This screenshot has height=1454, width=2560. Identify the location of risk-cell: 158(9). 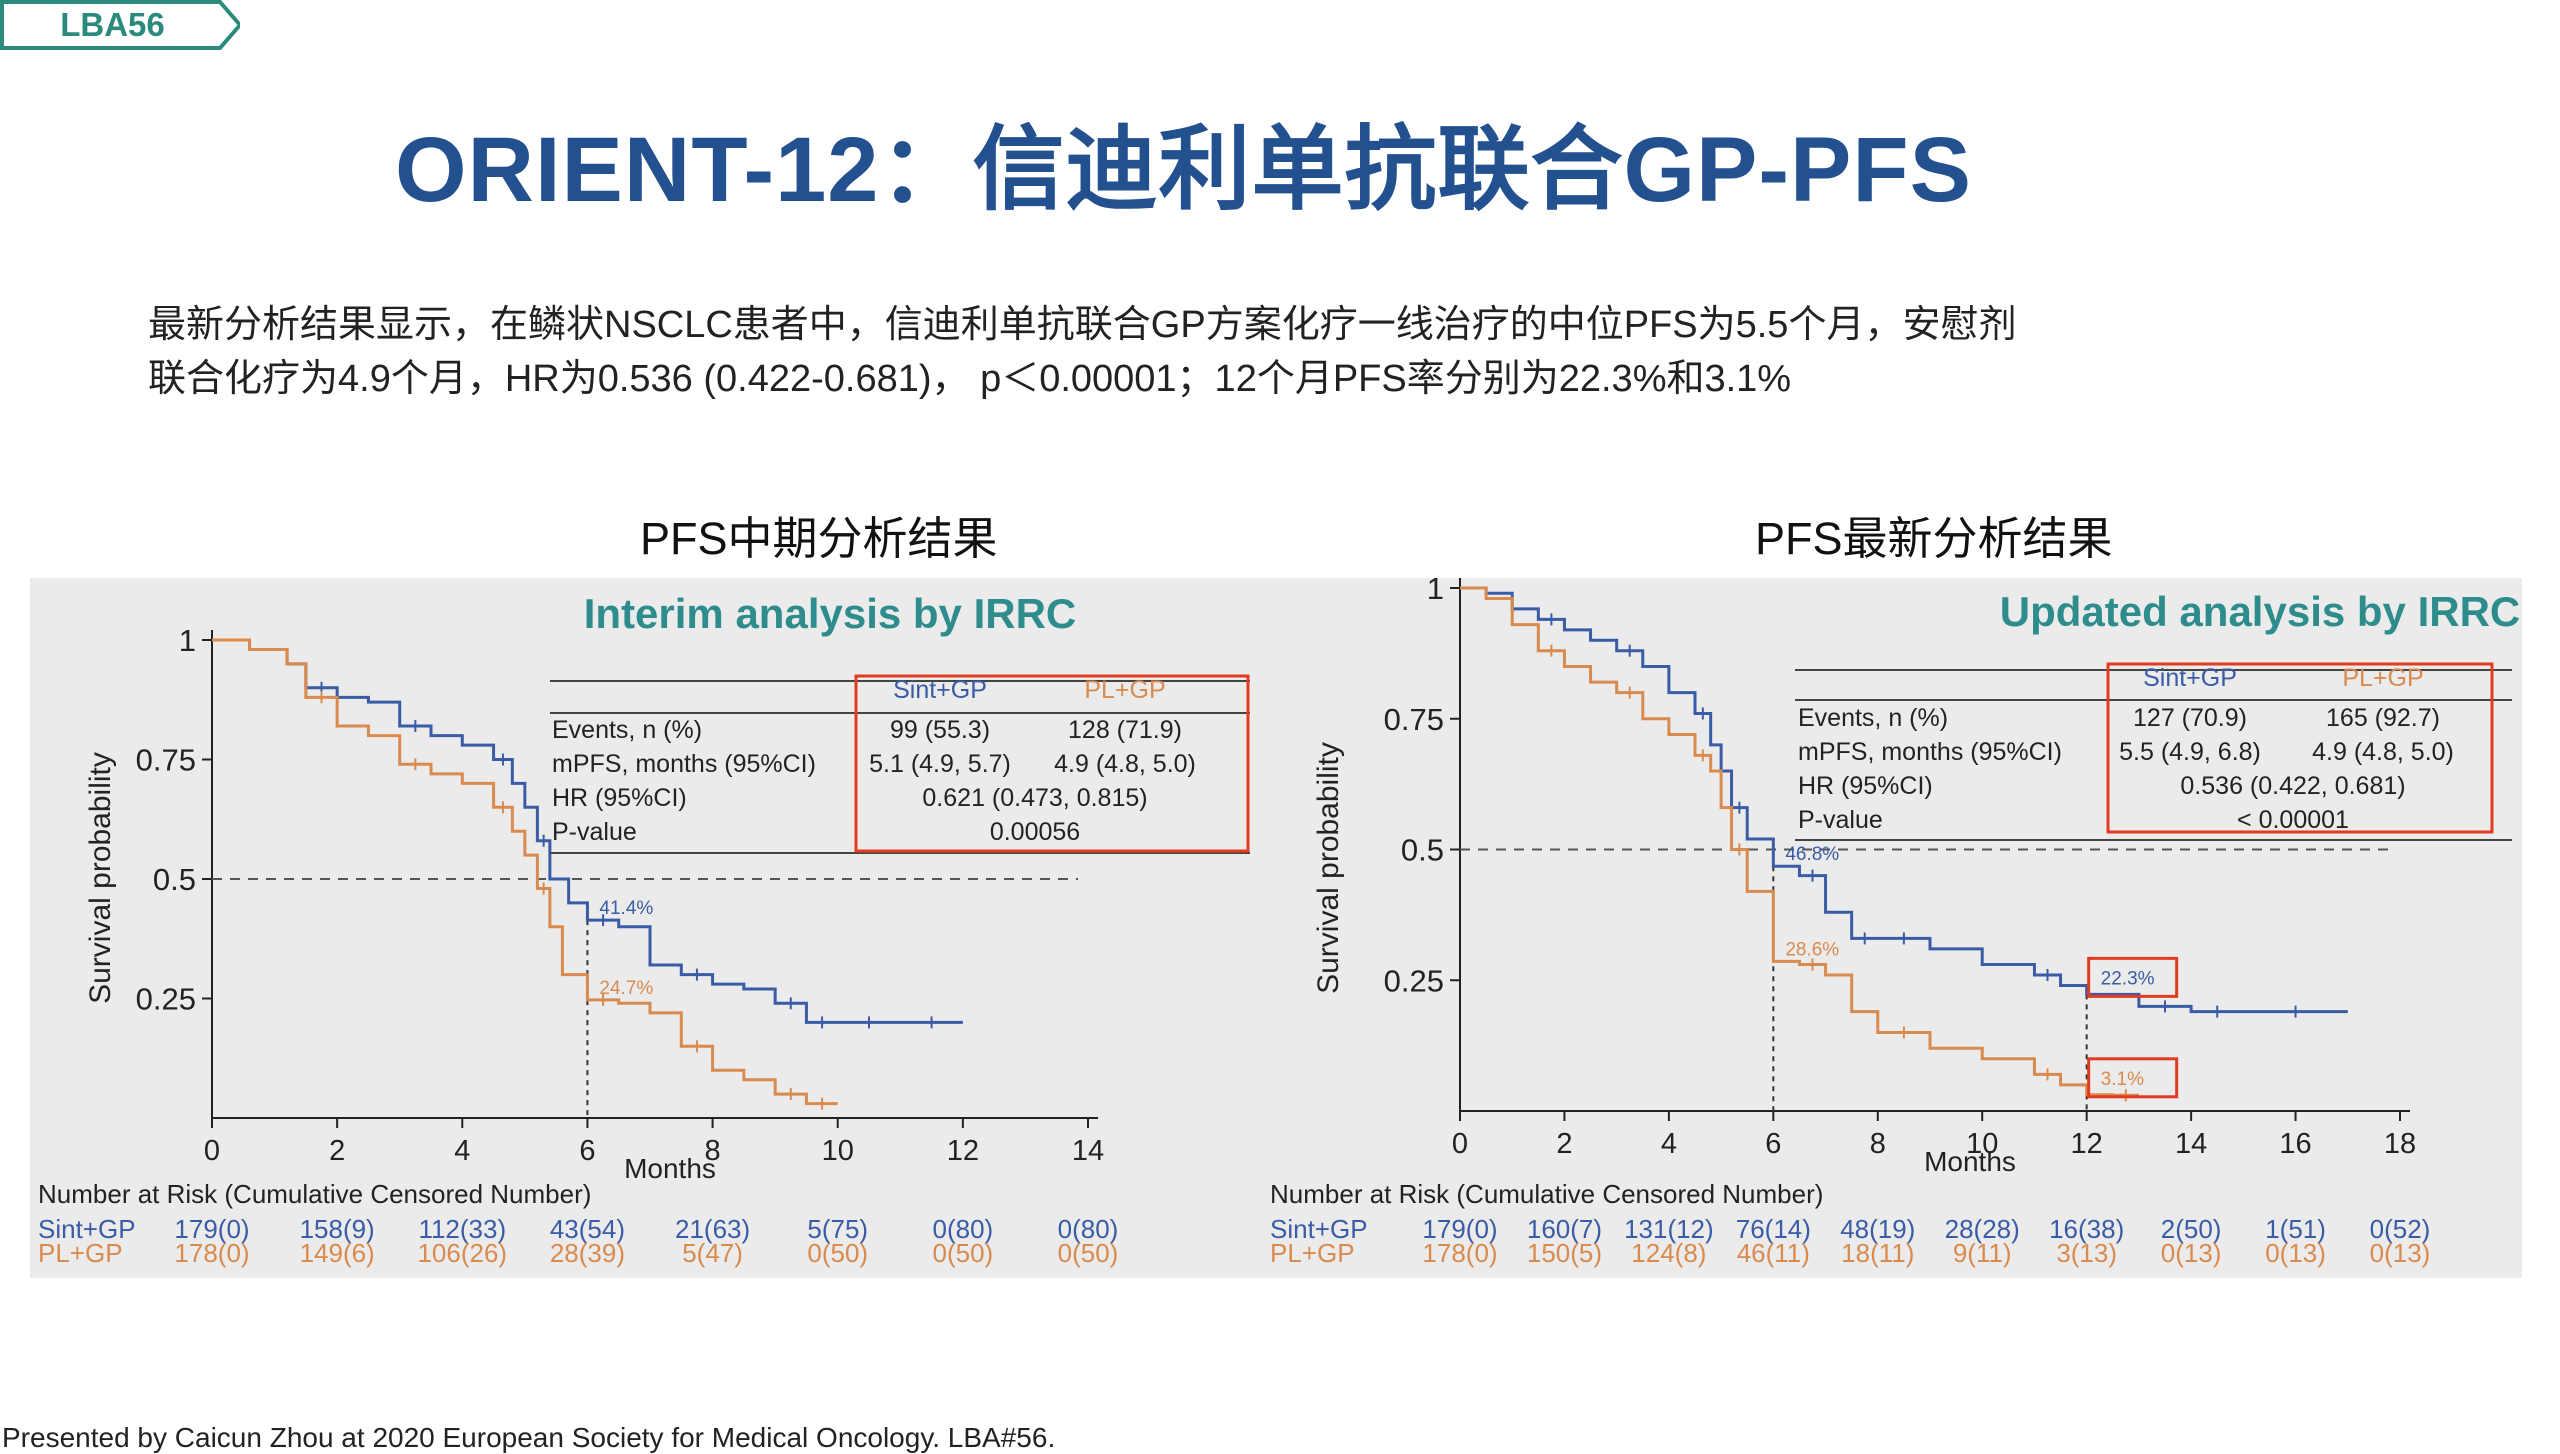
(337, 1229).